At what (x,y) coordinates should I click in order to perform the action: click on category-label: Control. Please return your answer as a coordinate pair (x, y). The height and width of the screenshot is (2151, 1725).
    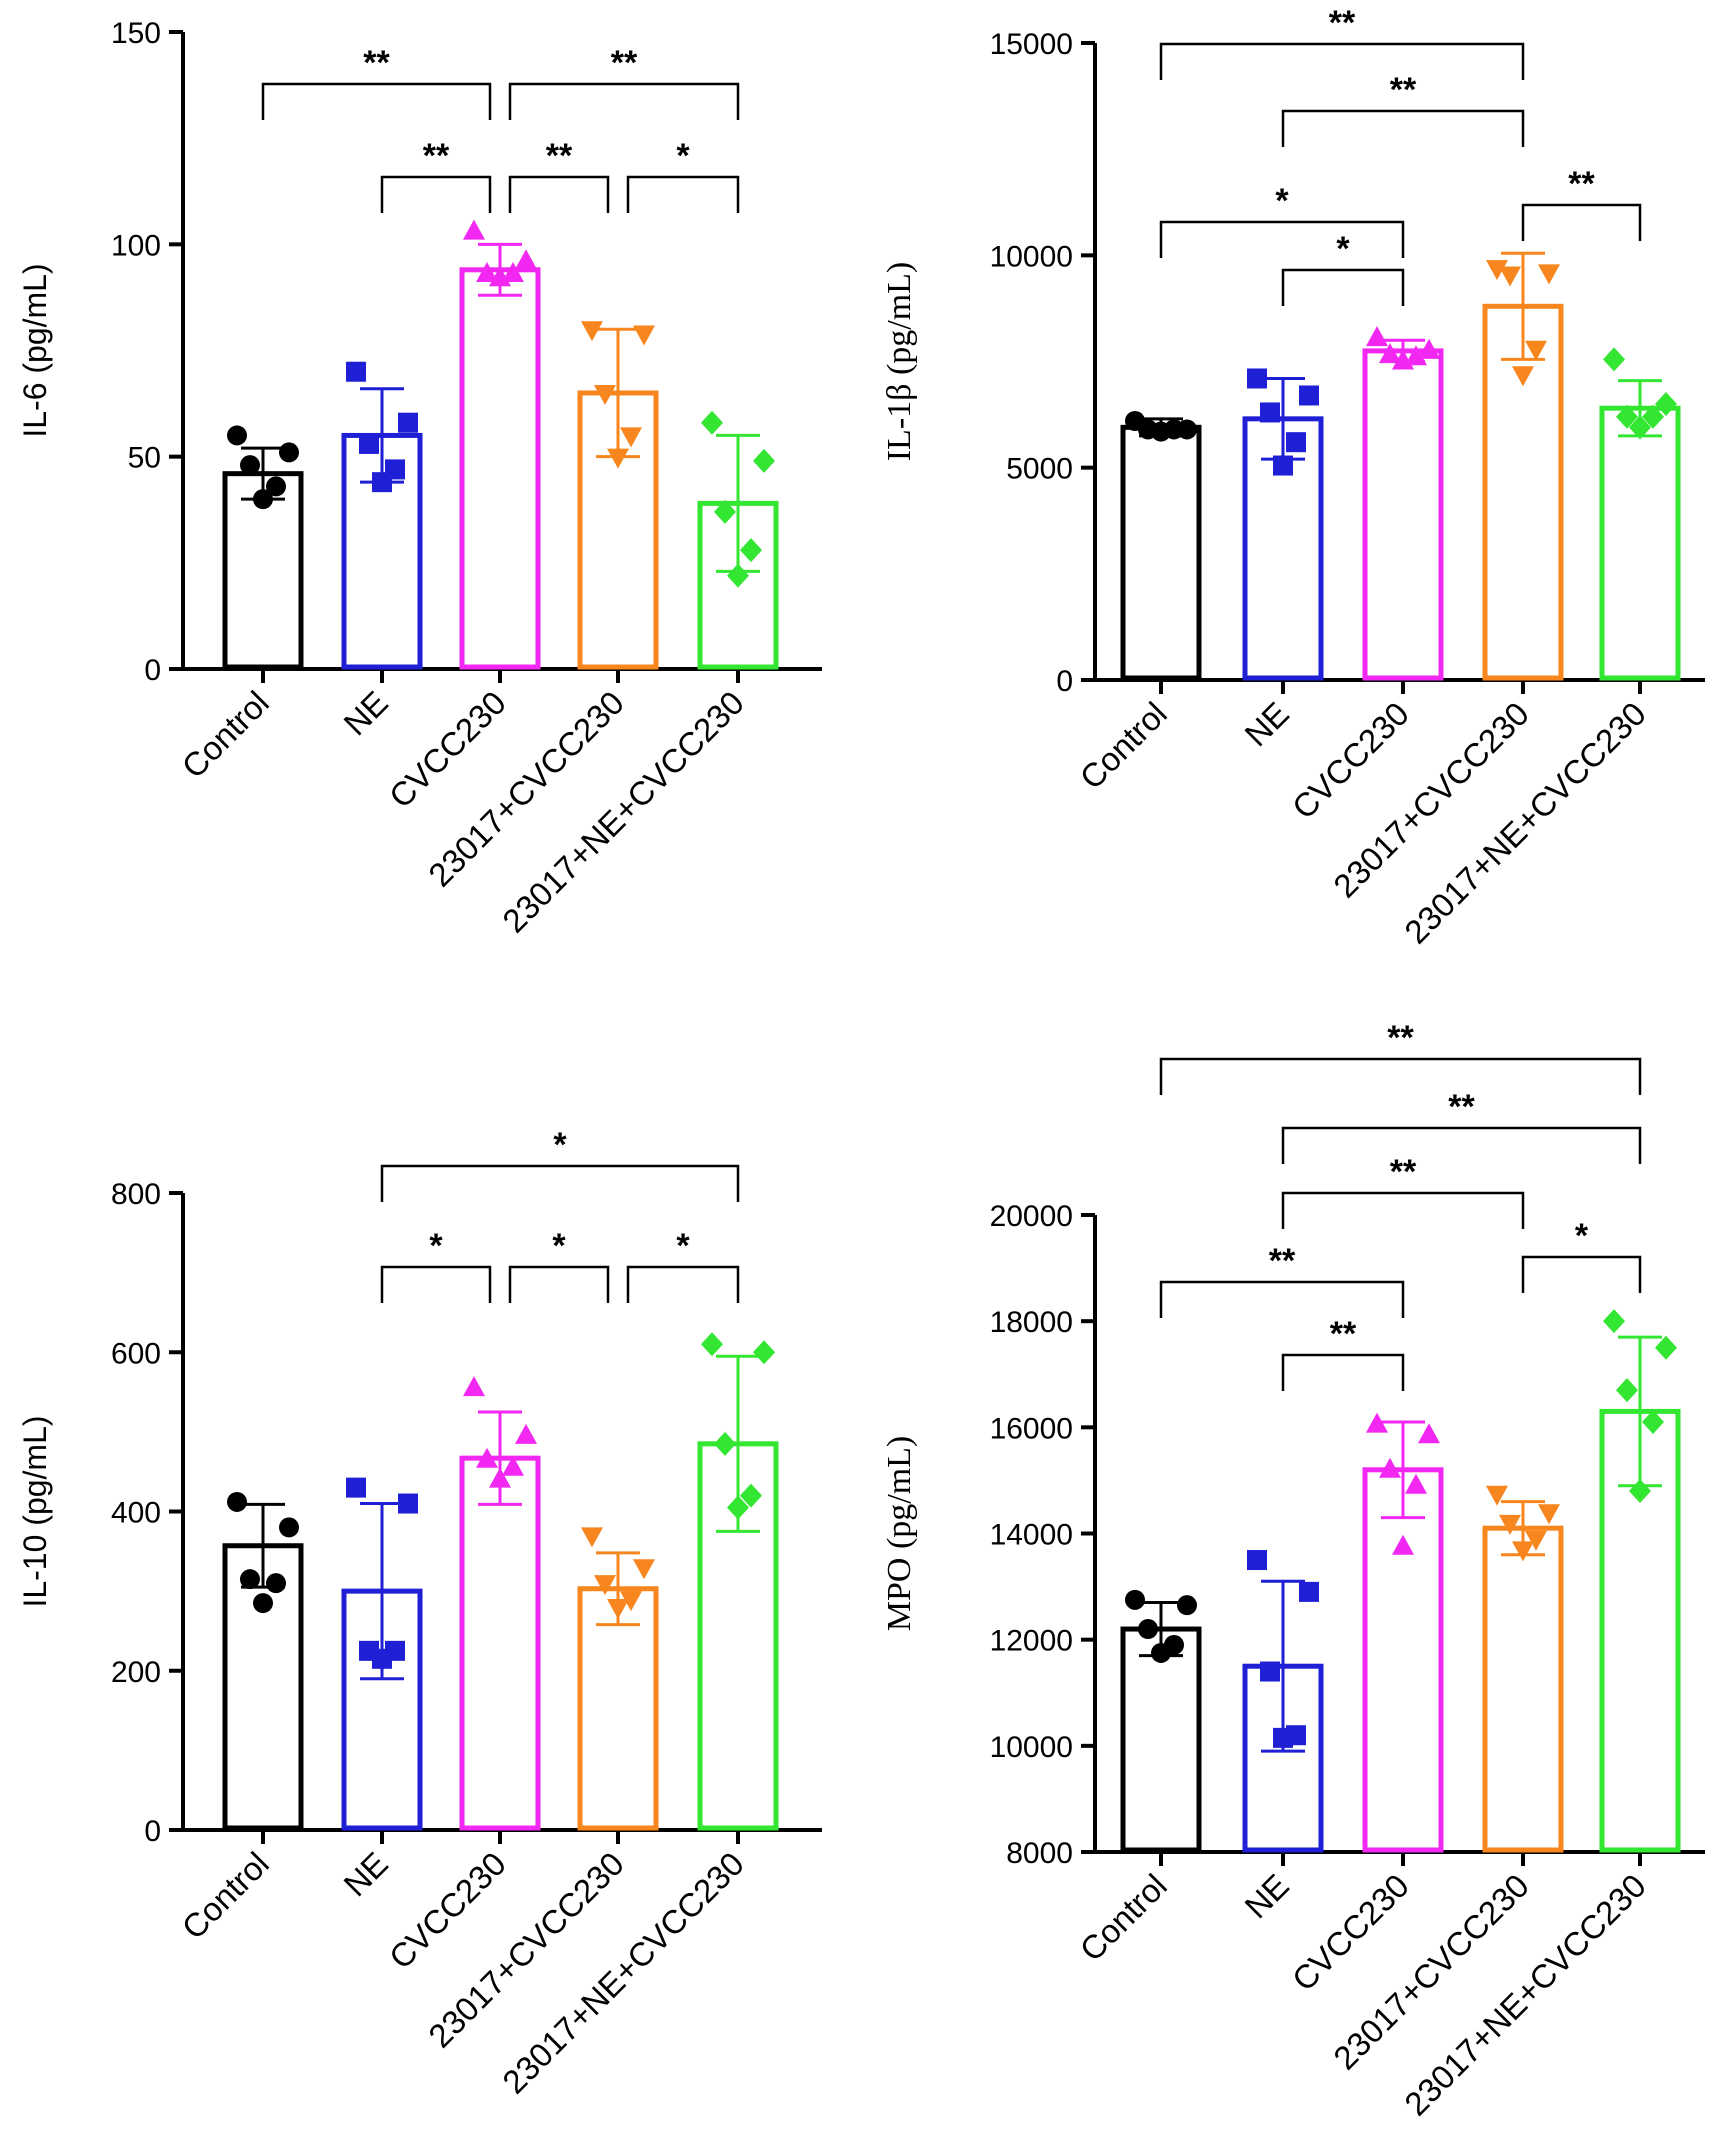
    Looking at the image, I should click on (225, 1895).